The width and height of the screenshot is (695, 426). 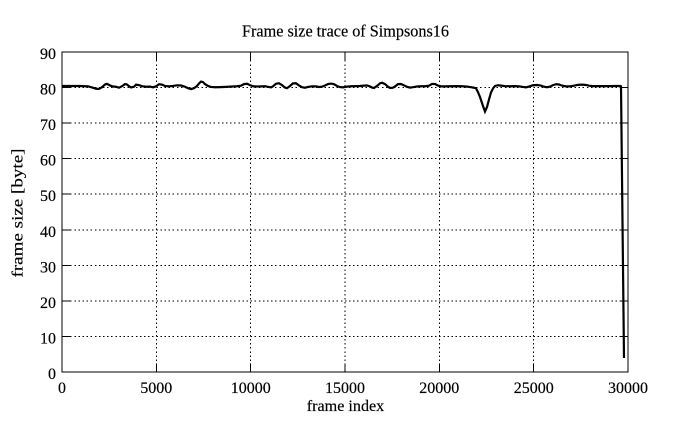 I want to click on svg-text: 20000, so click(x=439, y=388).